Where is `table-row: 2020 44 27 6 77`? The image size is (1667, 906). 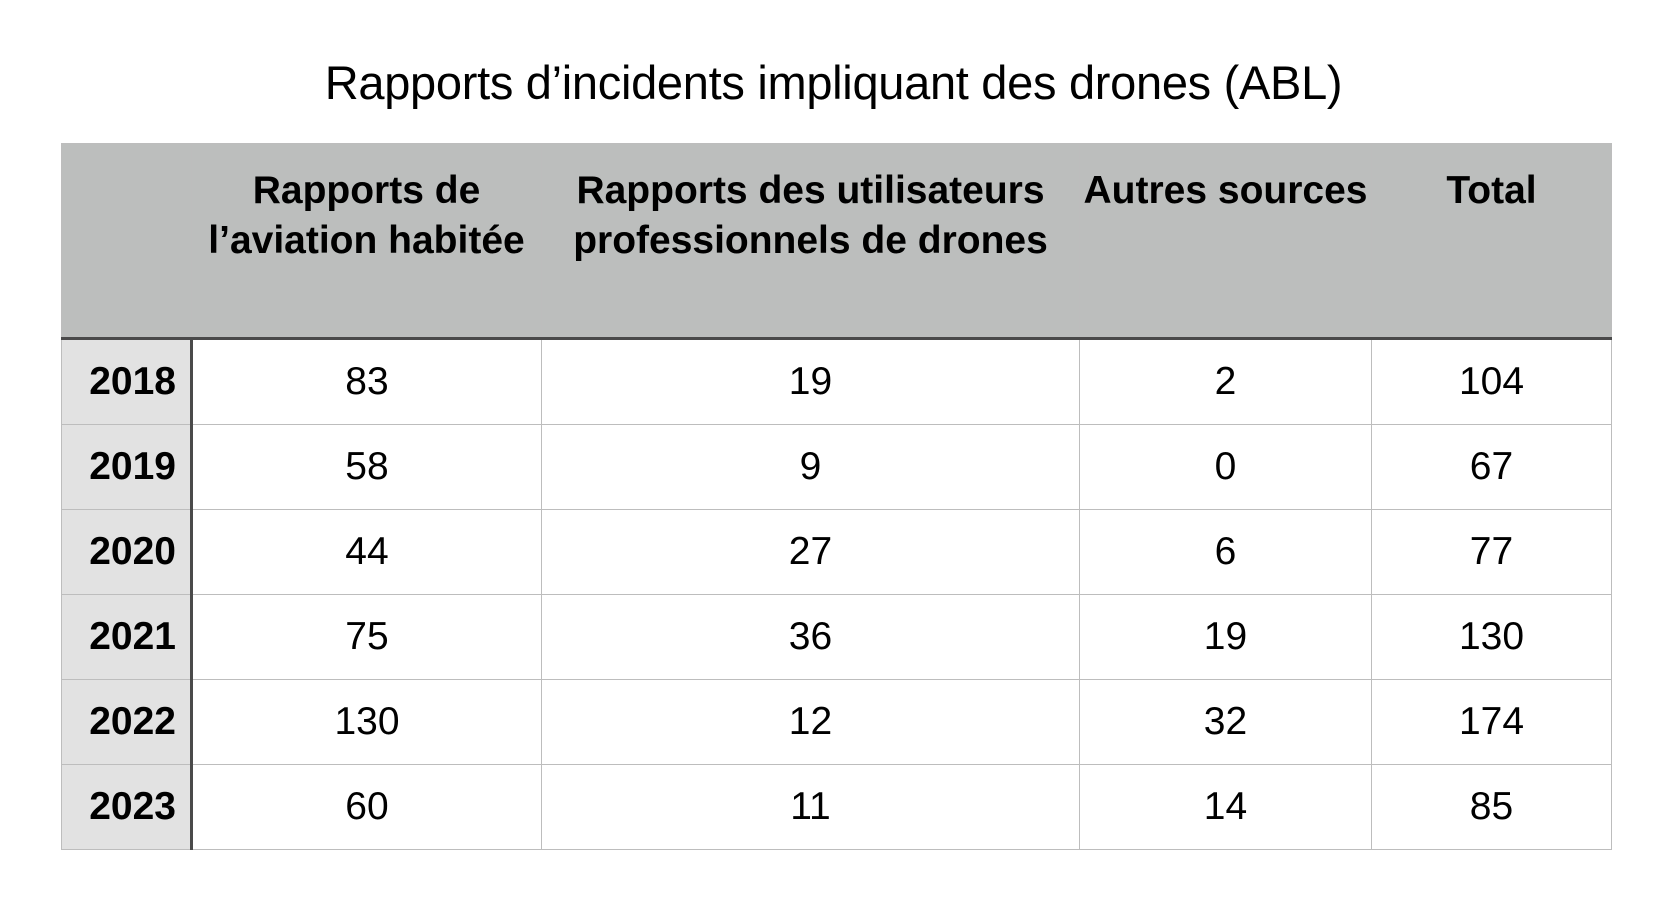
table-row: 2020 44 27 6 77 is located at coordinates (836, 552).